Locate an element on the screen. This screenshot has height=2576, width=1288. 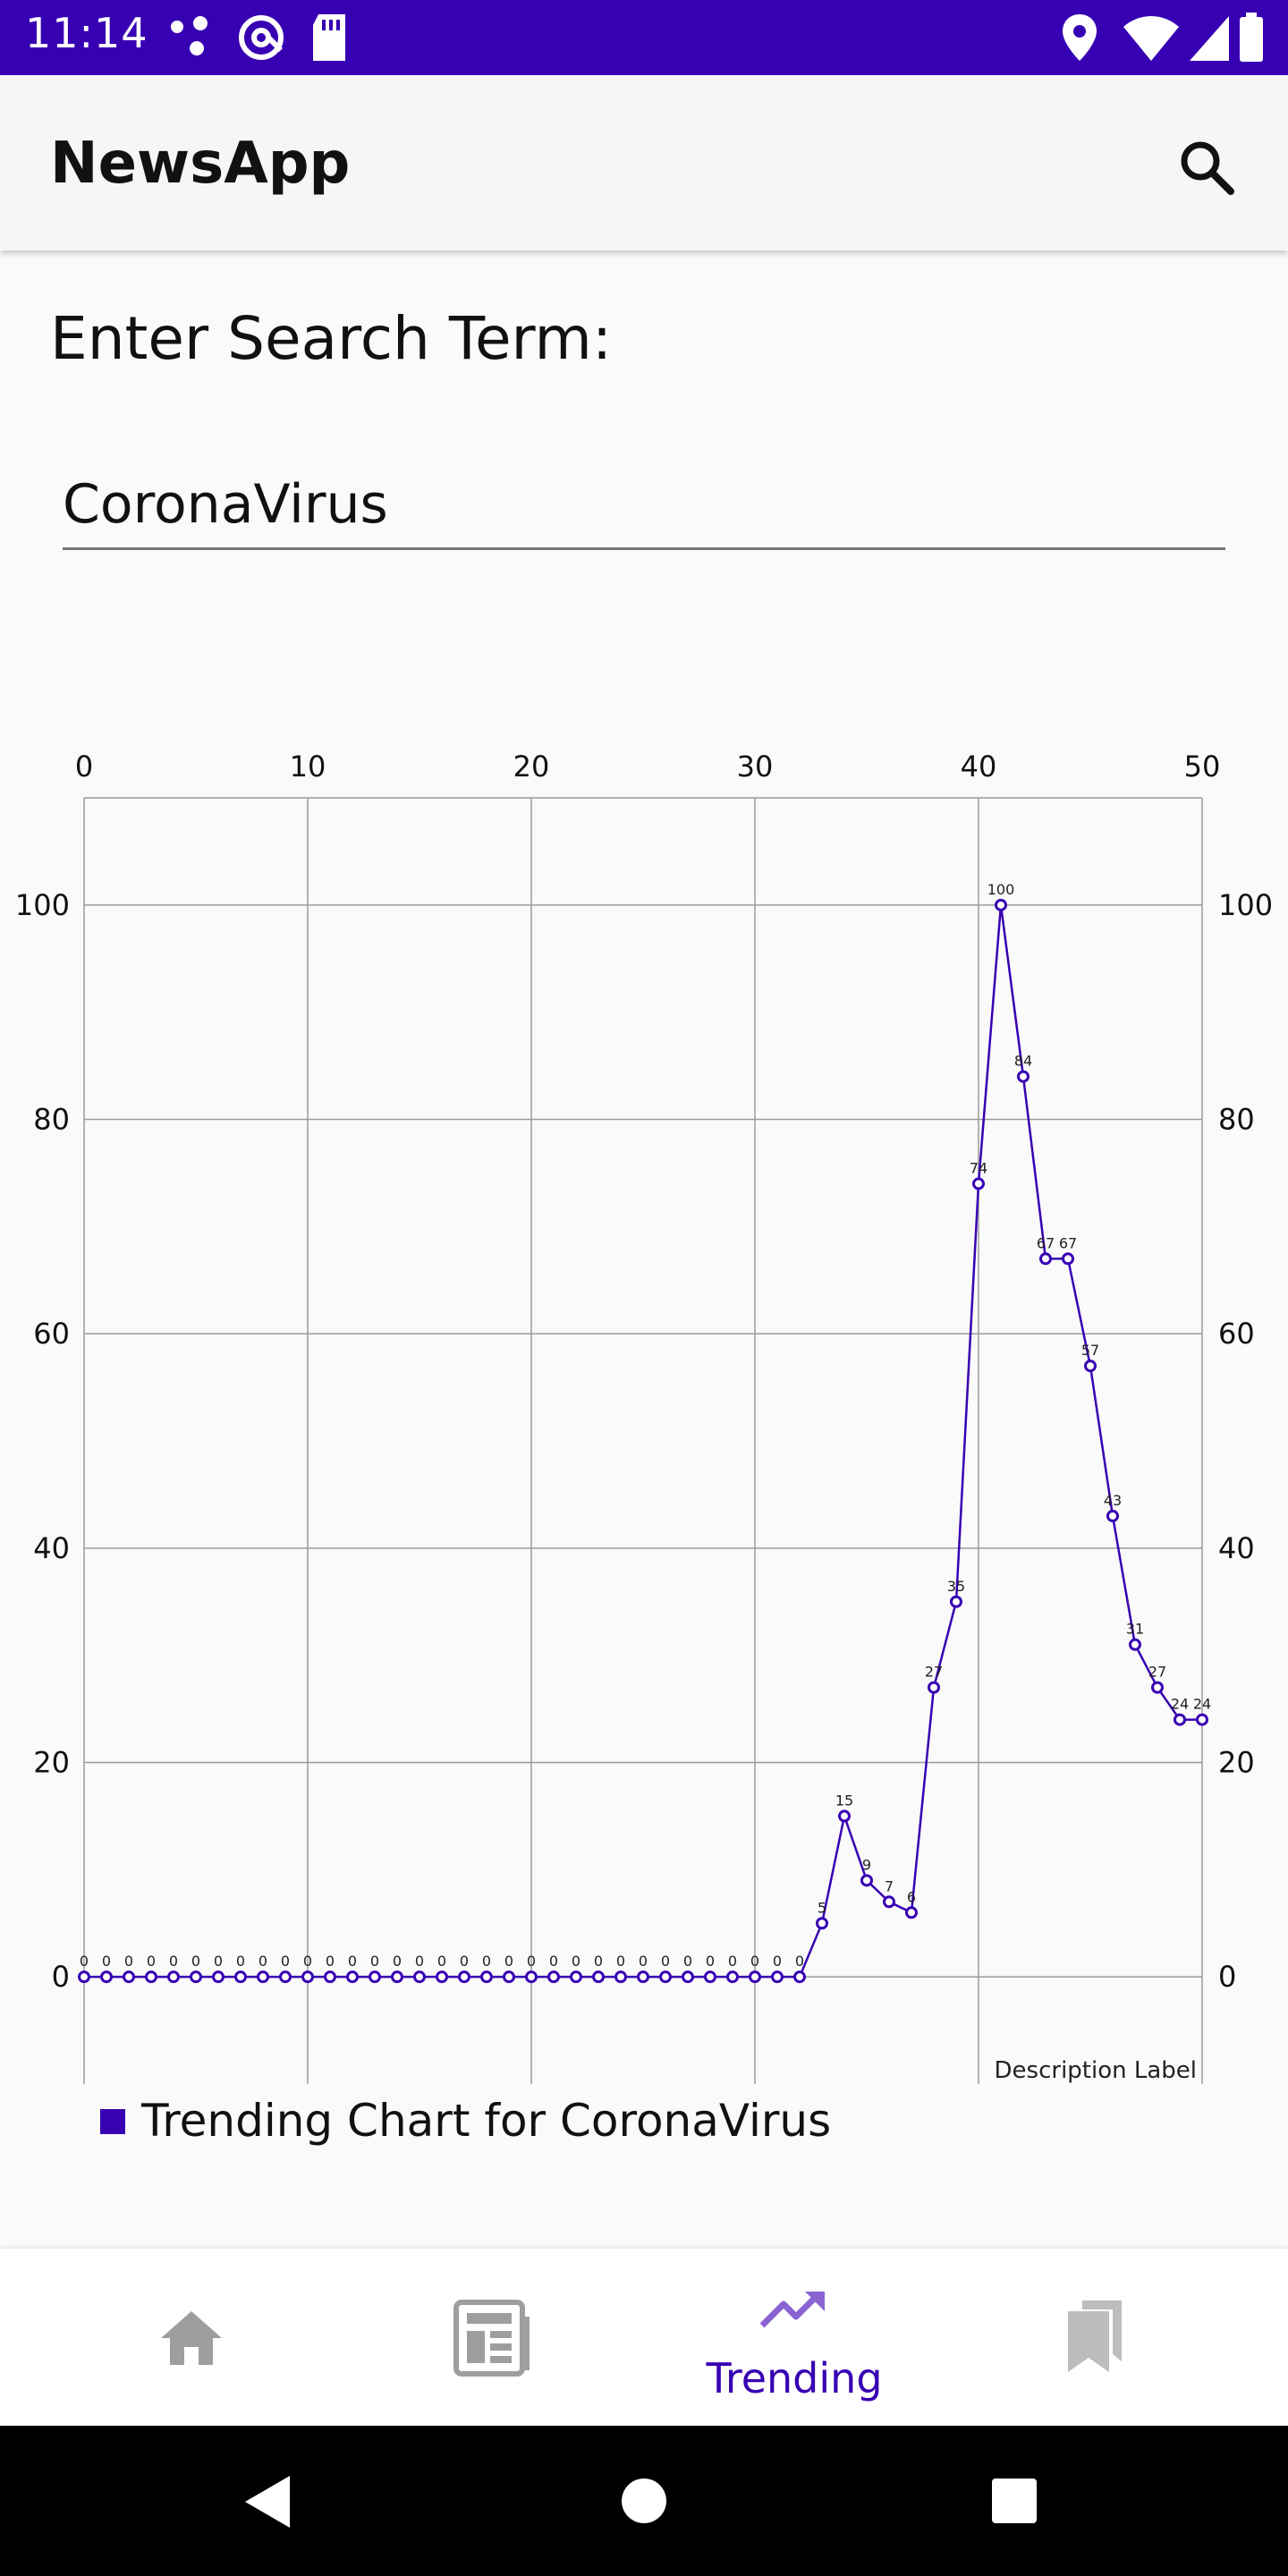
nav-bookmarks is located at coordinates (1095, 2337).